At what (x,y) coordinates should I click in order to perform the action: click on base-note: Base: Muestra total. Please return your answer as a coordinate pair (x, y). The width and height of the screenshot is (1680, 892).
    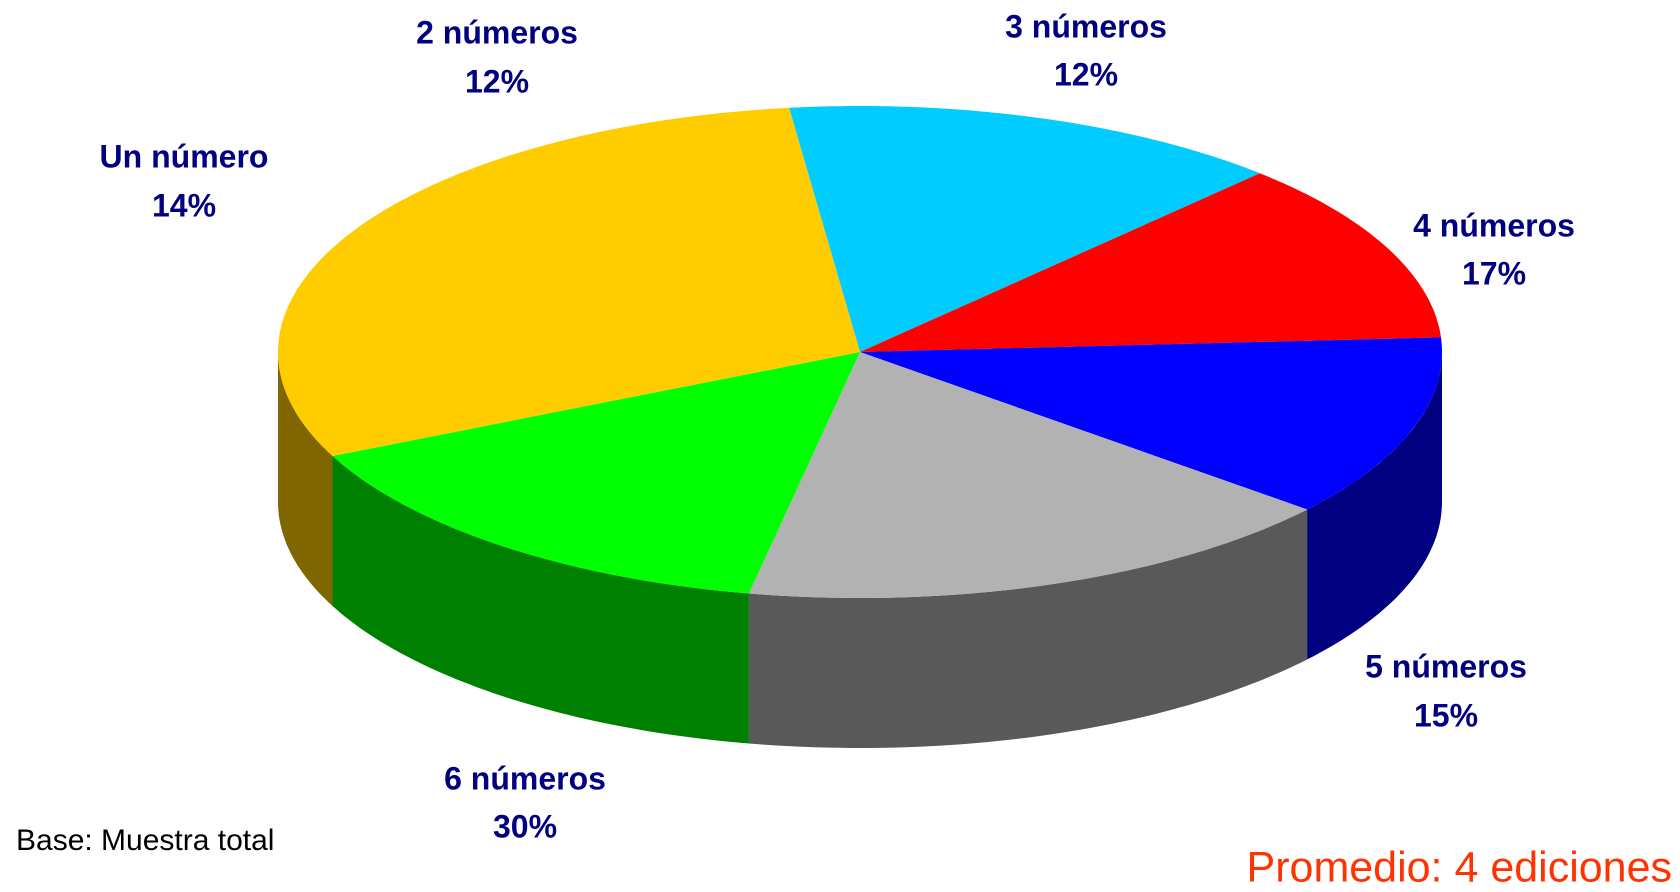
    Looking at the image, I should click on (145, 840).